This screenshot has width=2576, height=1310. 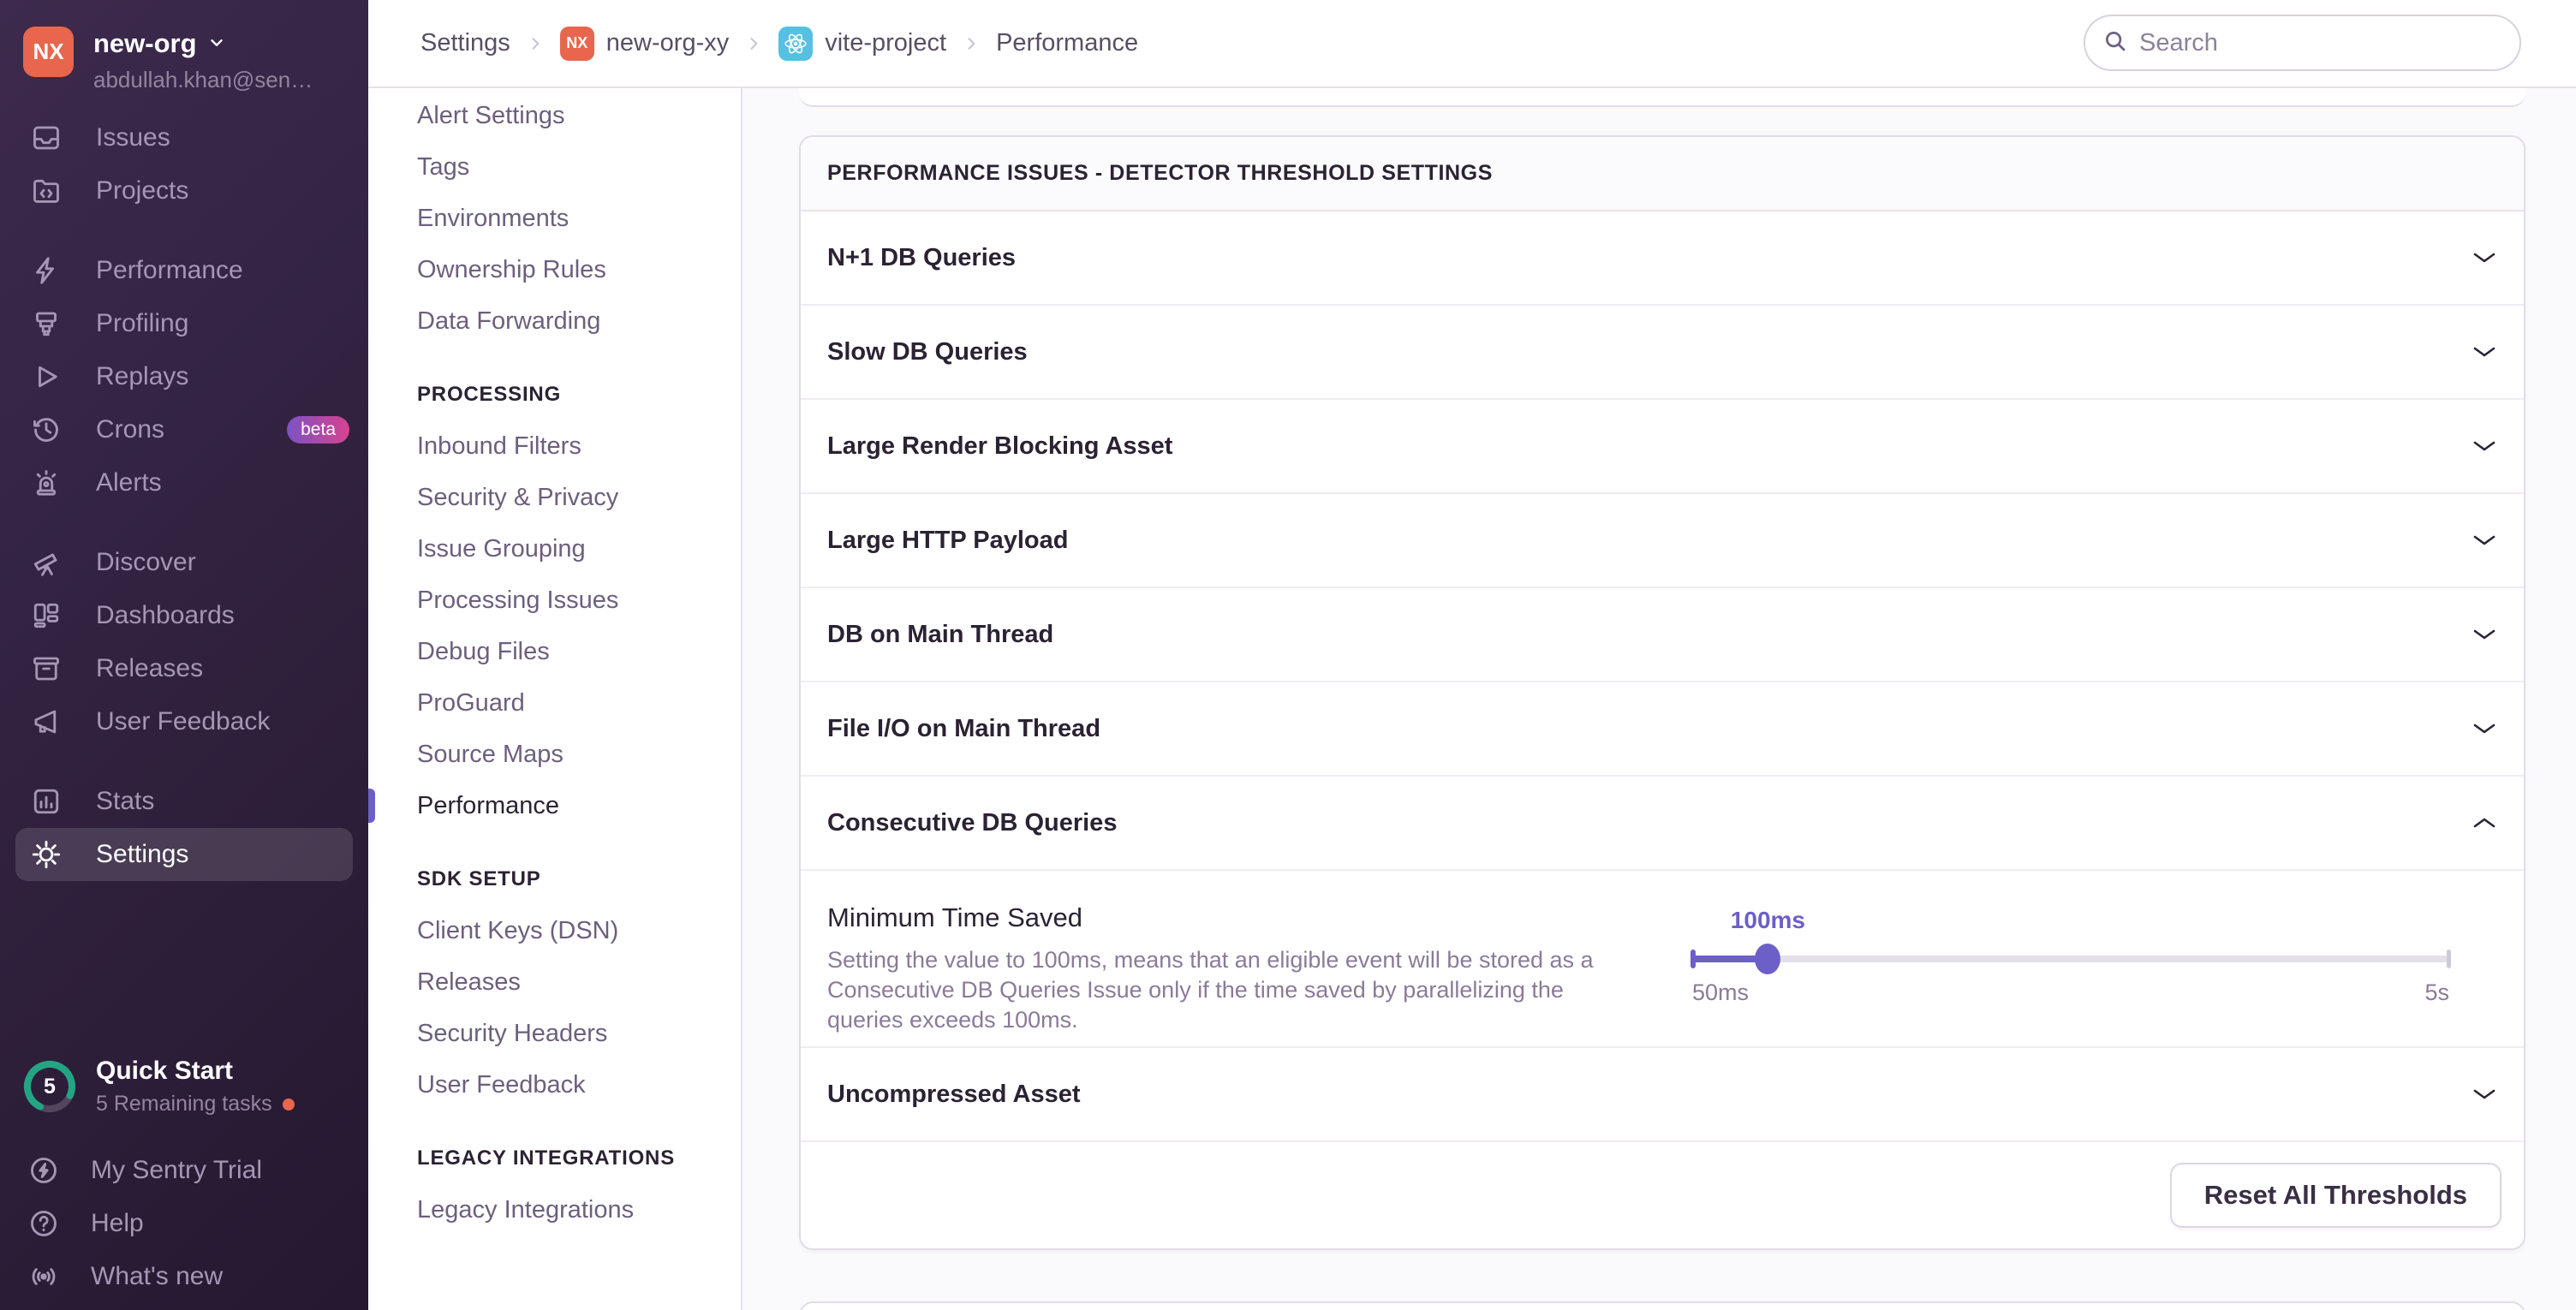 I want to click on sidebar-item-crons: Crons beta, so click(x=184, y=429).